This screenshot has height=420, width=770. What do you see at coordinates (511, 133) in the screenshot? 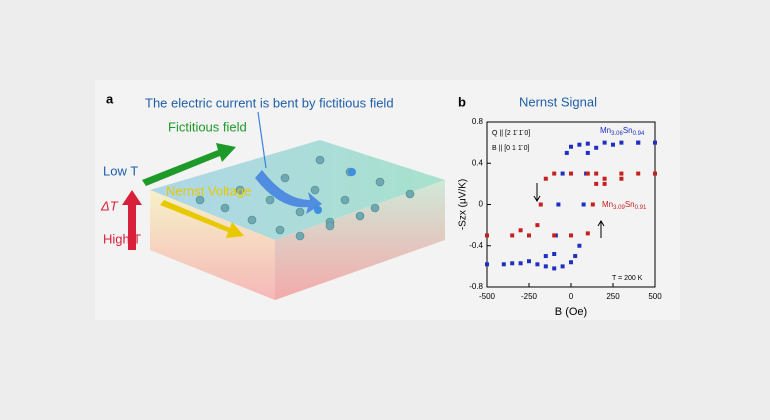
I see `annotation: Q || [2 1̄ 1̄ 0]` at bounding box center [511, 133].